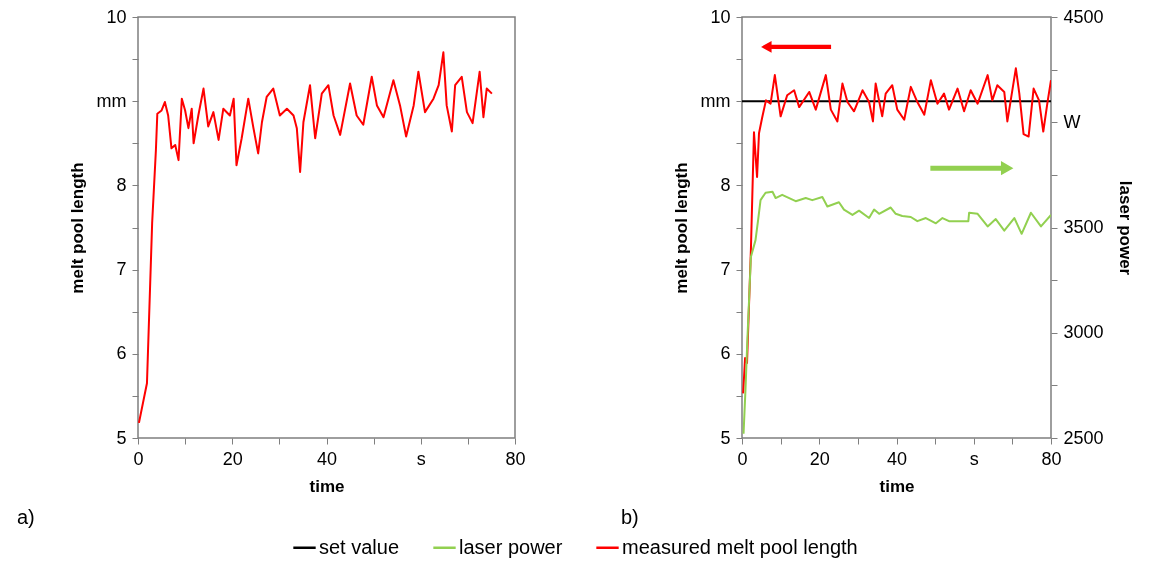 The image size is (1151, 568). What do you see at coordinates (26, 517) in the screenshot?
I see `text: a)` at bounding box center [26, 517].